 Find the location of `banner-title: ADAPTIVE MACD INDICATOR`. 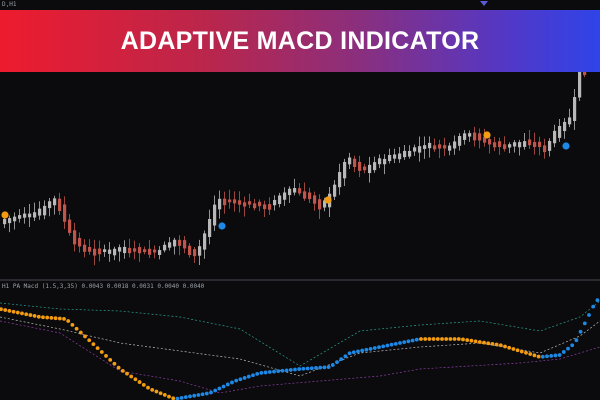

banner-title: ADAPTIVE MACD INDICATOR is located at coordinates (300, 40).